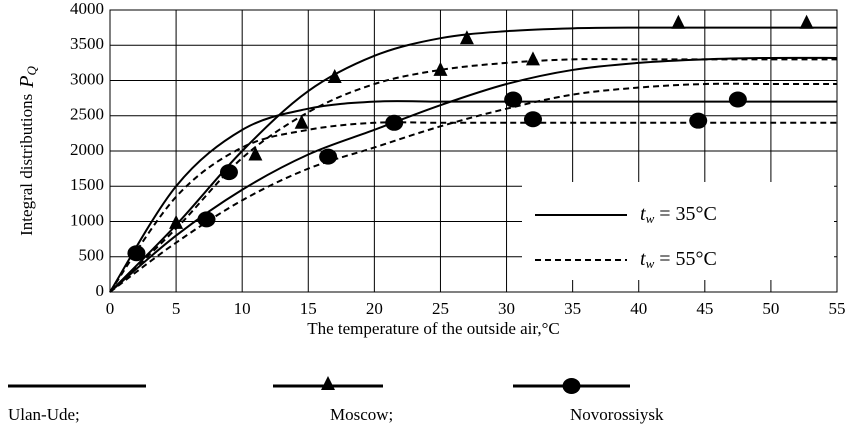 The height and width of the screenshot is (432, 849). I want to click on legend-label: tw = 55°C, so click(678, 259).